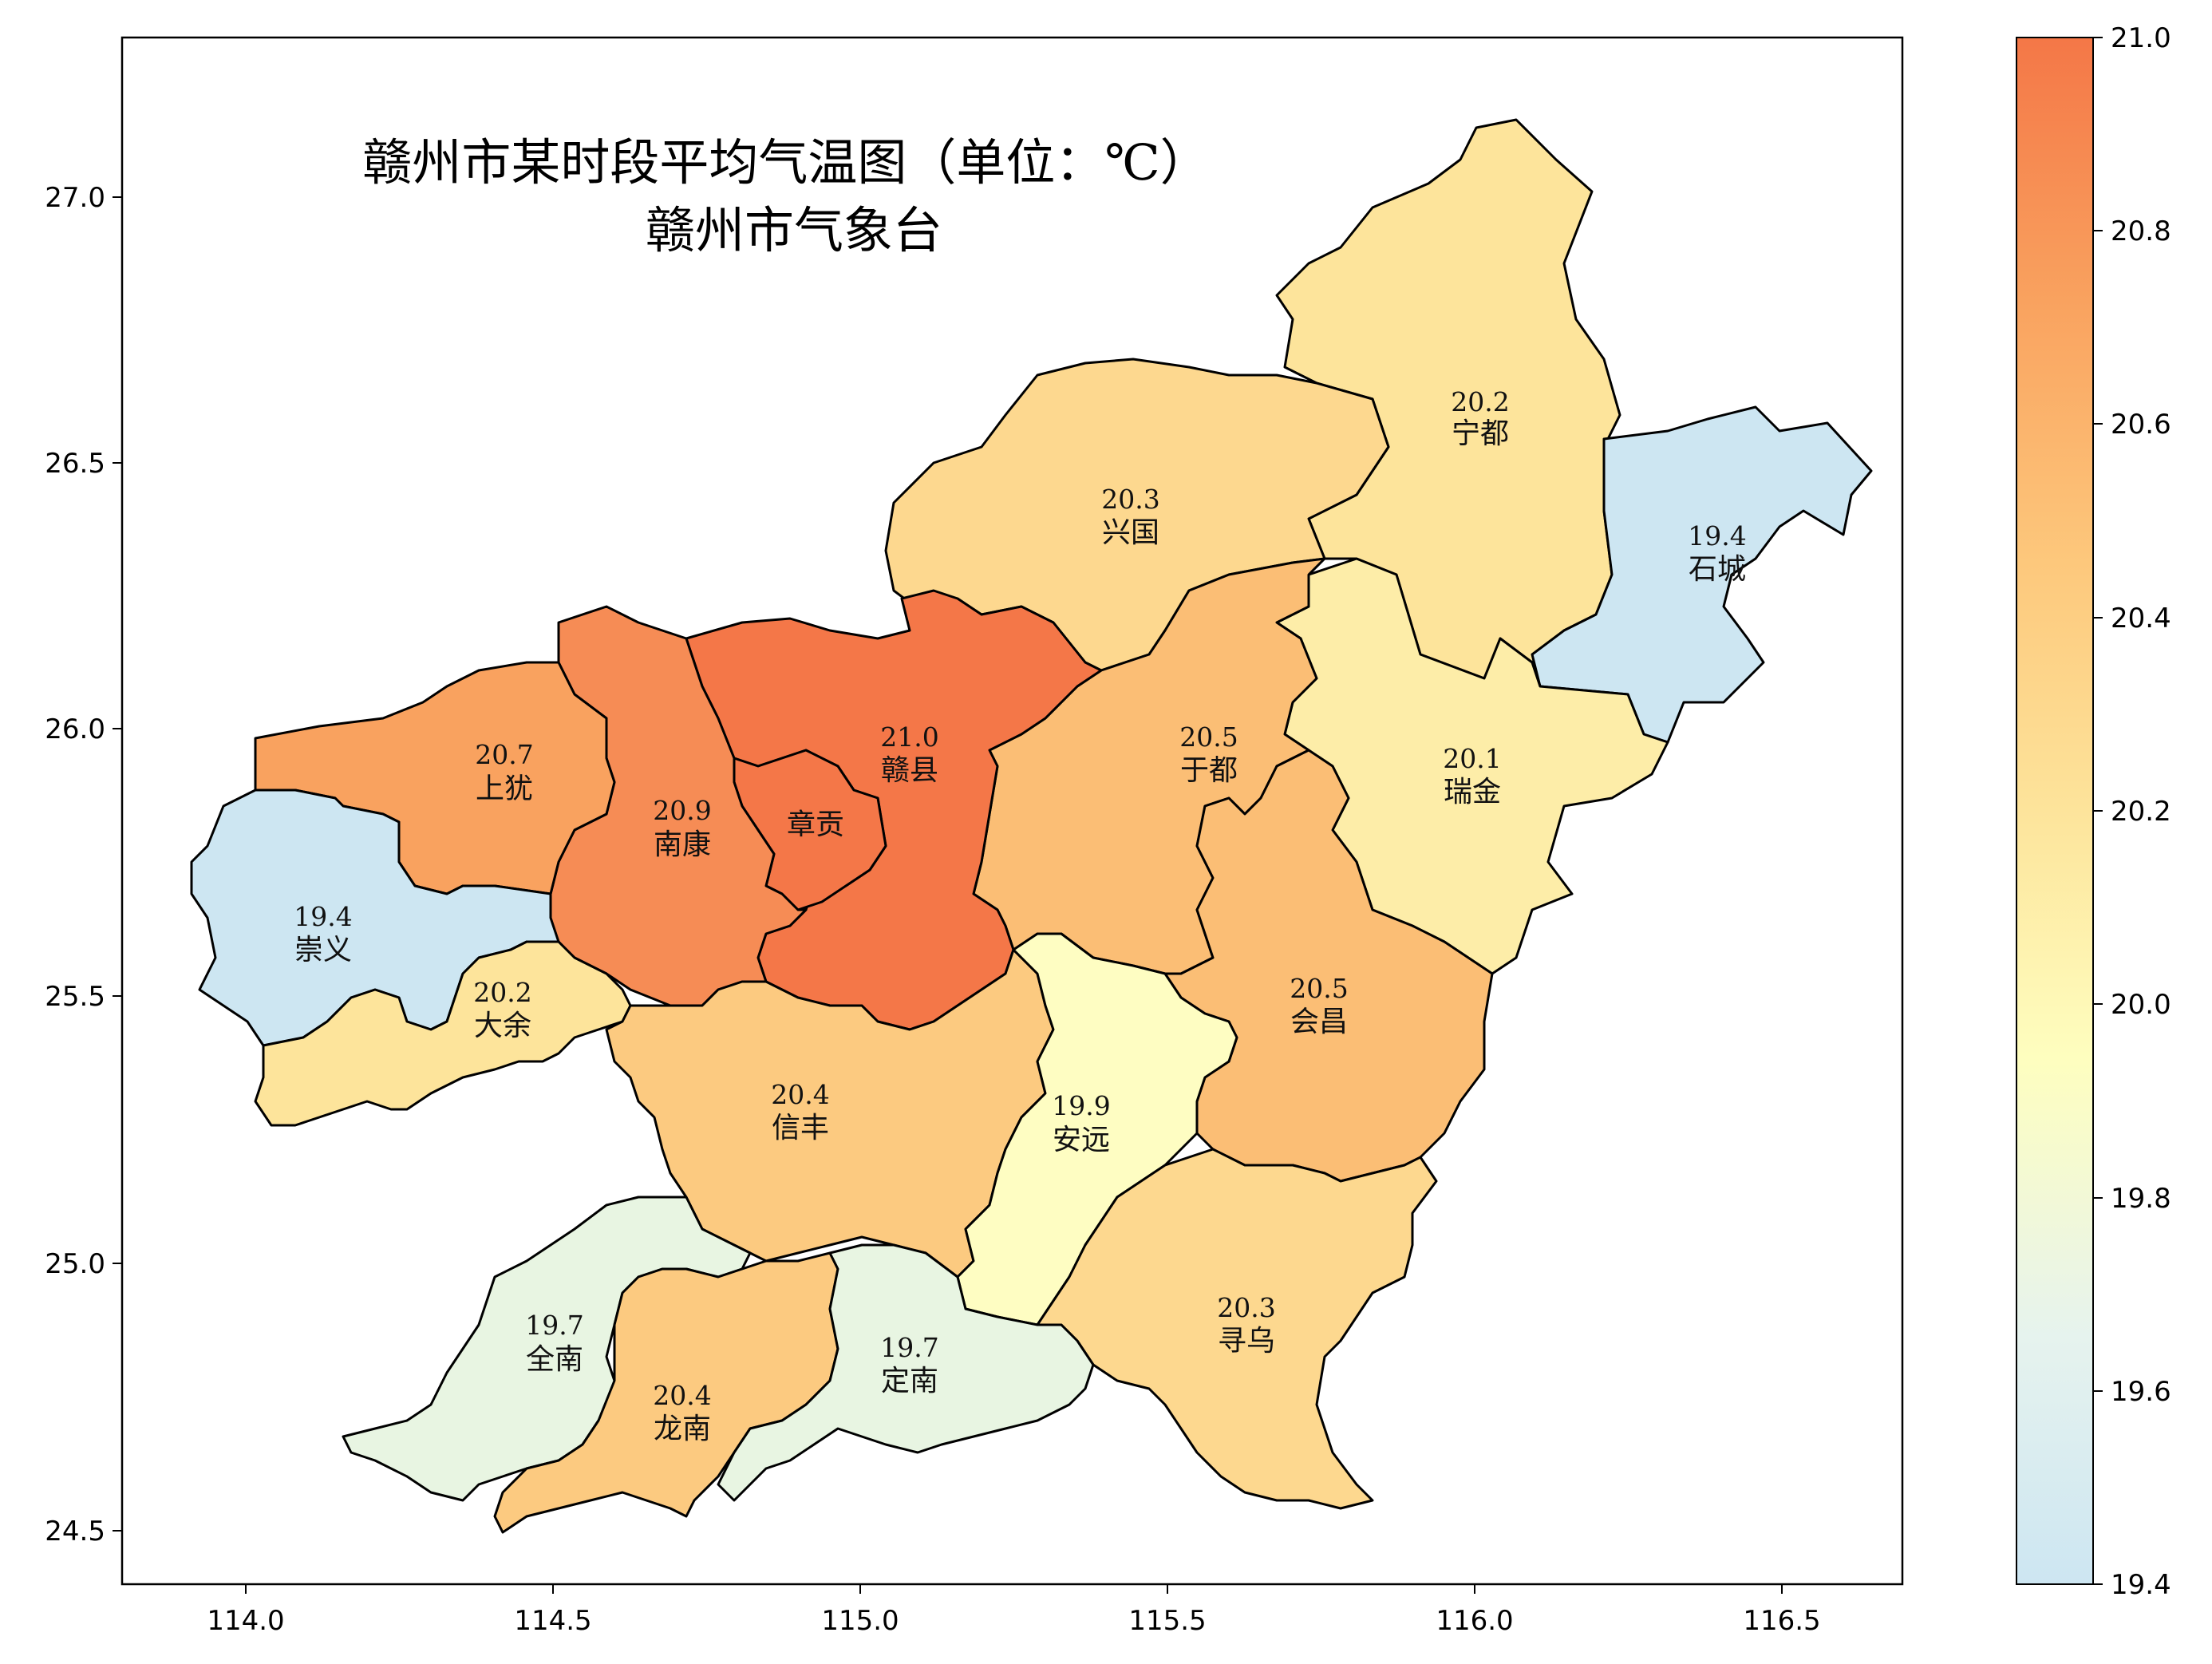  Describe the element at coordinates (860, 1621) in the screenshot. I see `x-tick-label: 115.0` at that location.